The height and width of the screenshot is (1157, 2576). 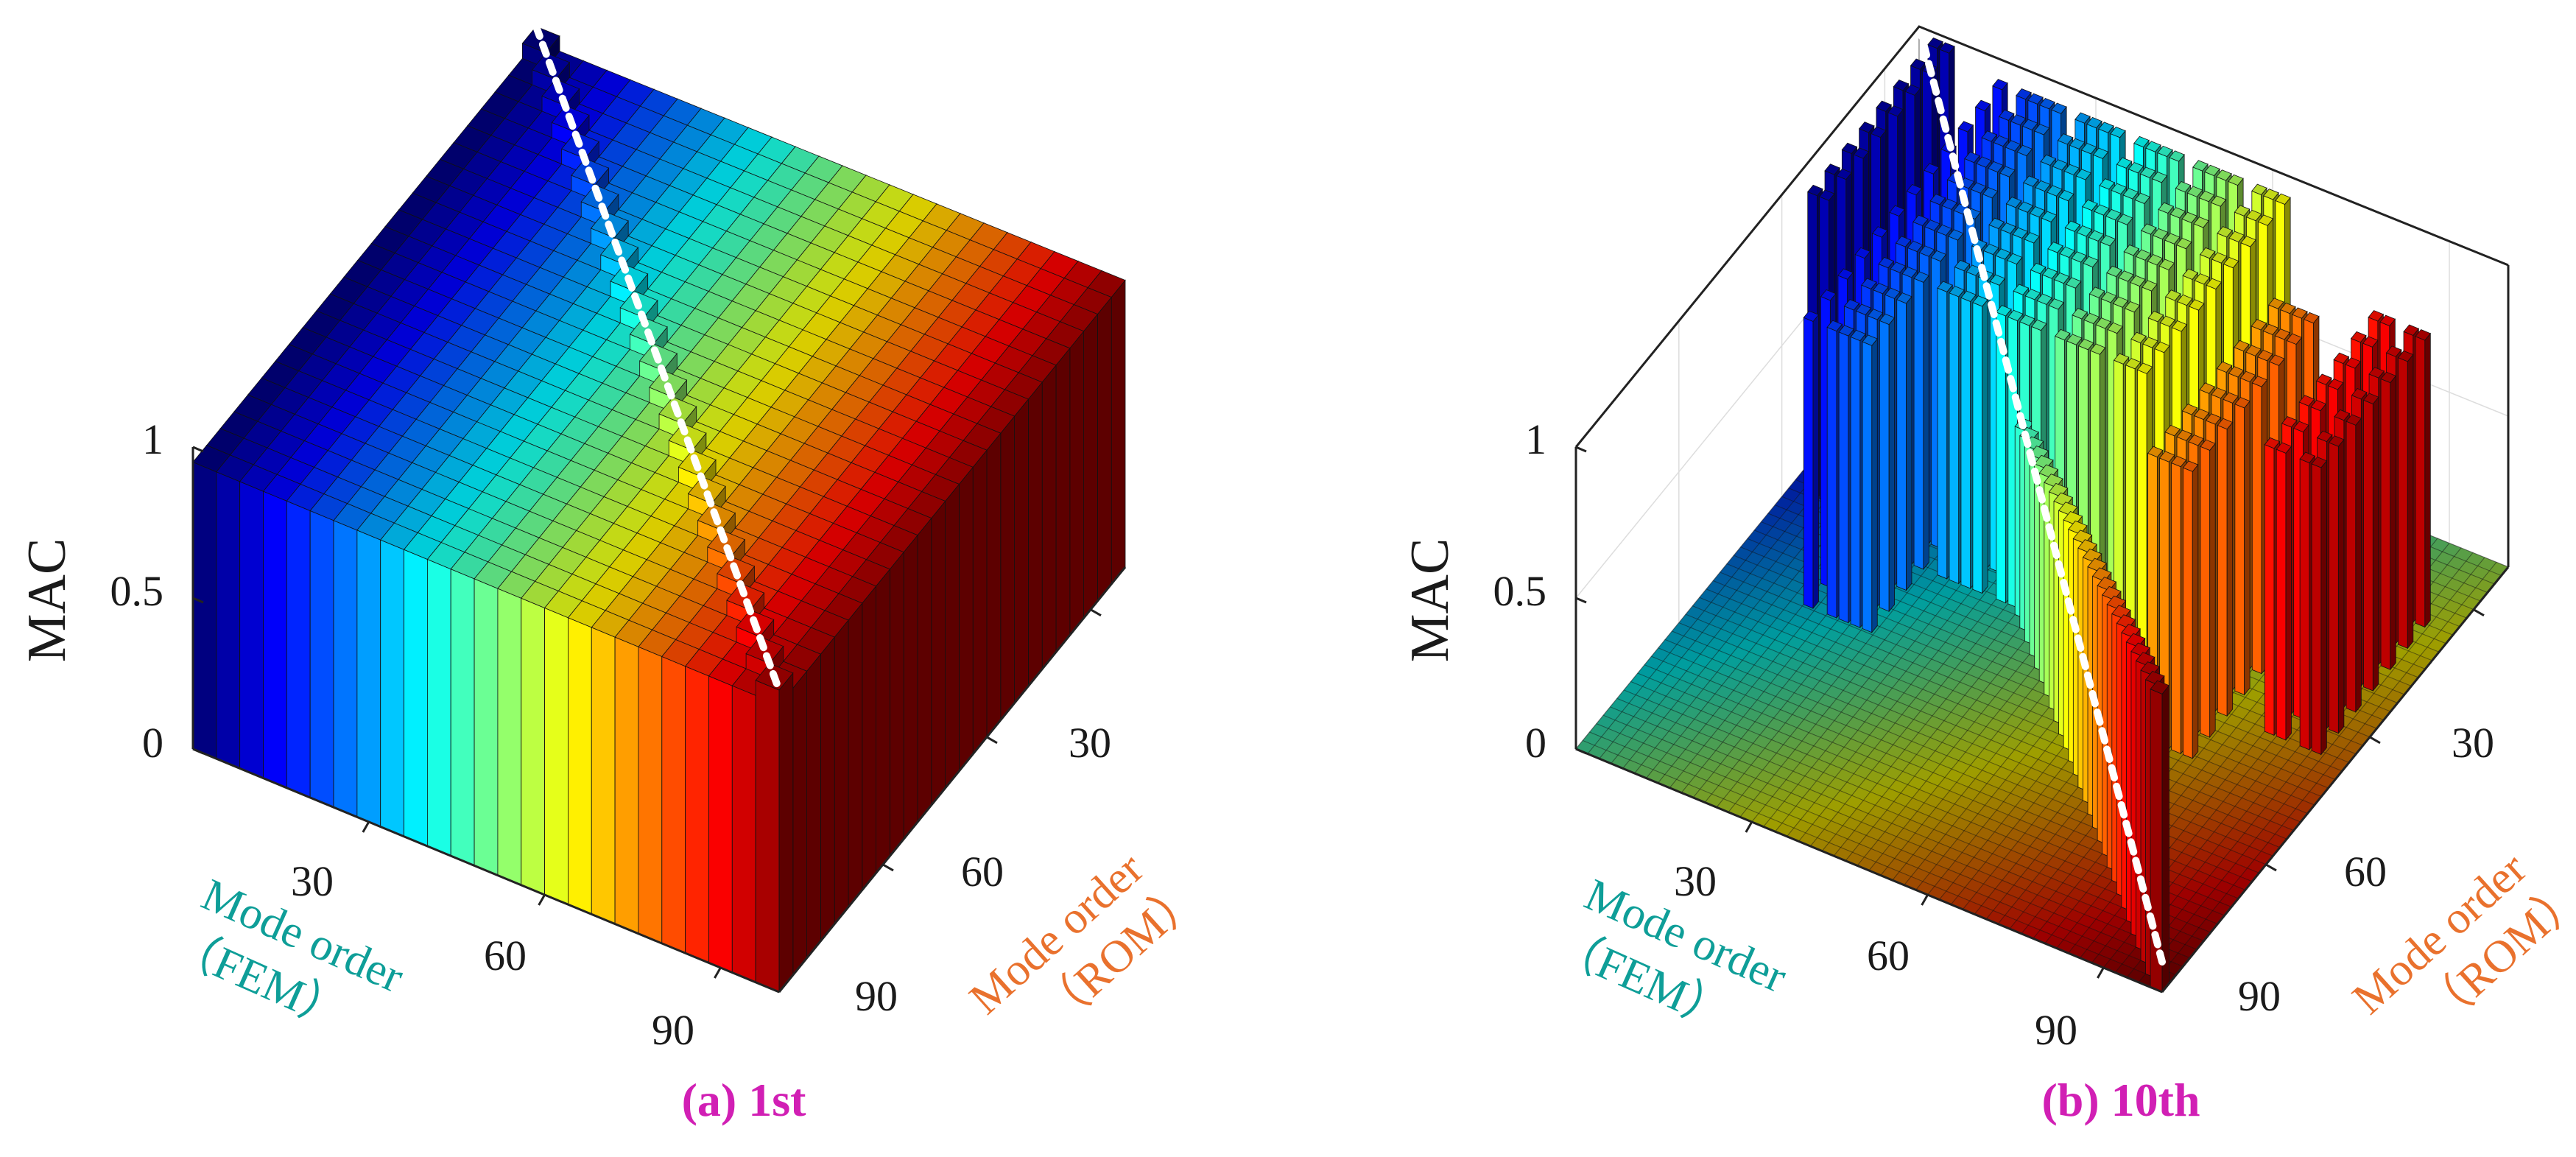 What do you see at coordinates (312, 881) in the screenshot?
I see `a-x-tick-30: 30` at bounding box center [312, 881].